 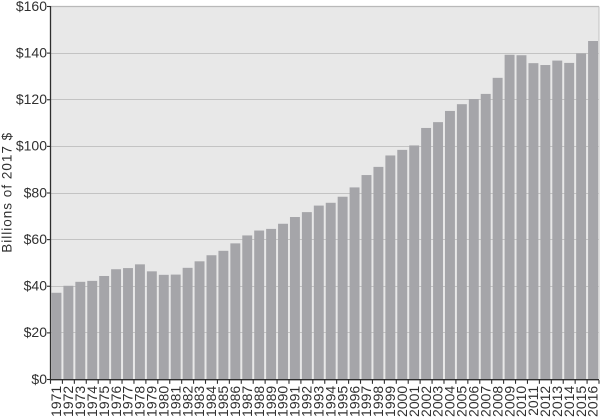 I want to click on svg-text: 2006, so click(x=474, y=401).